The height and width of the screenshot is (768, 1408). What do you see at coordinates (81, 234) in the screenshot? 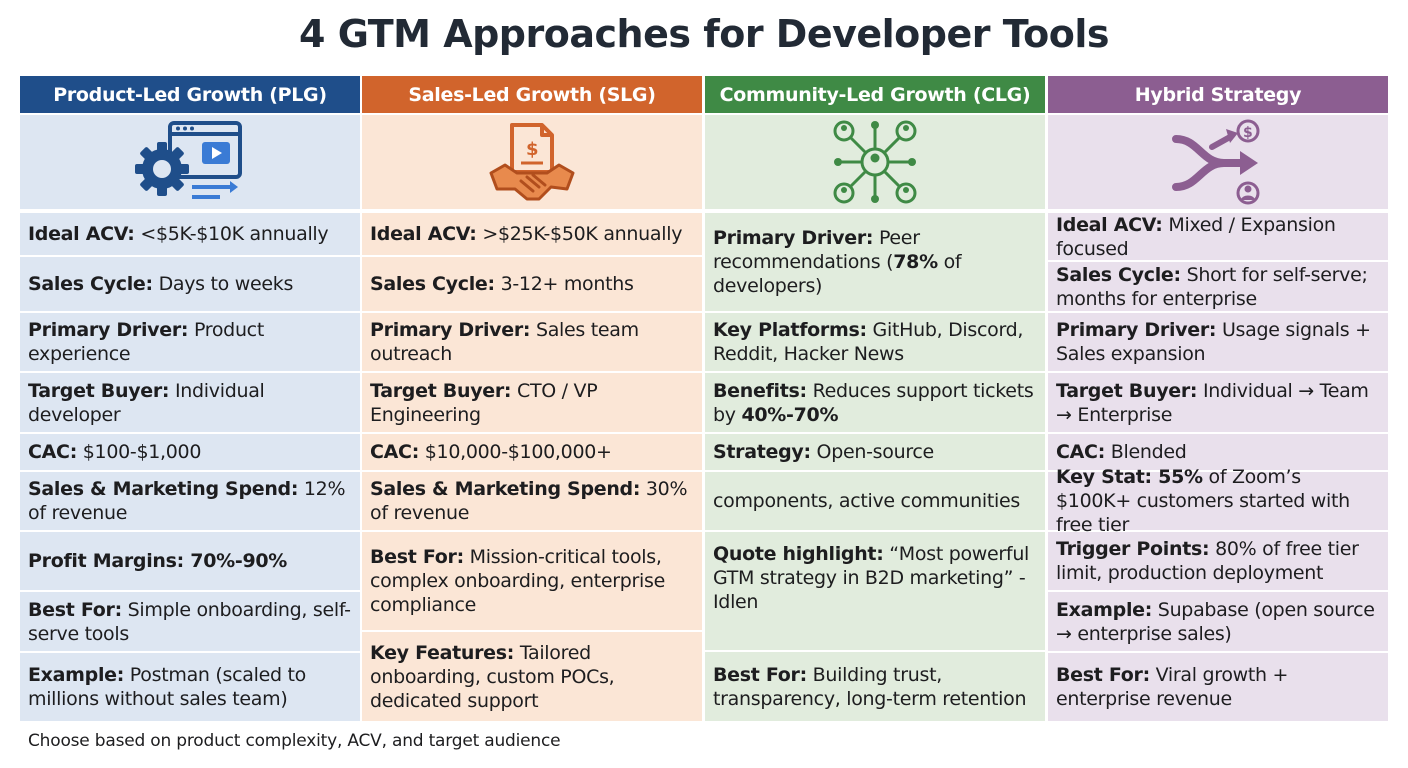
I see `plg-acv-label: Ideal ACV:` at bounding box center [81, 234].